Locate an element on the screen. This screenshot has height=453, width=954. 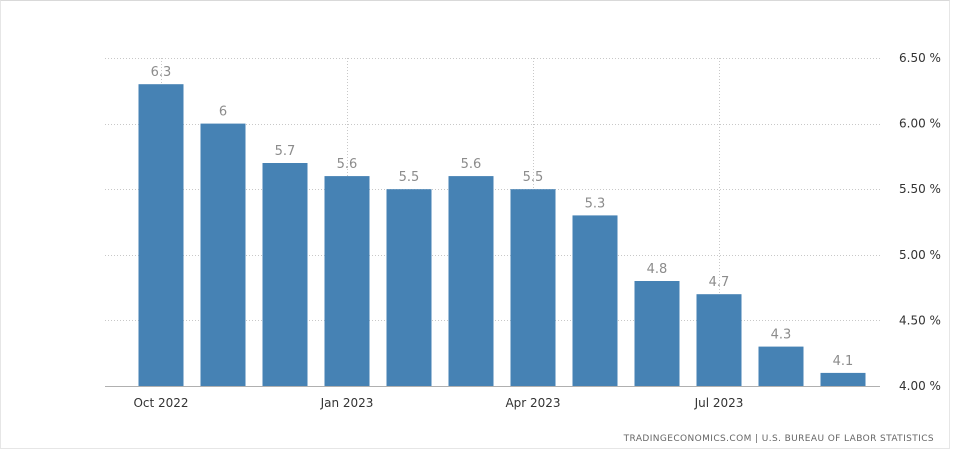
data-label: 5.3 is located at coordinates (595, 203).